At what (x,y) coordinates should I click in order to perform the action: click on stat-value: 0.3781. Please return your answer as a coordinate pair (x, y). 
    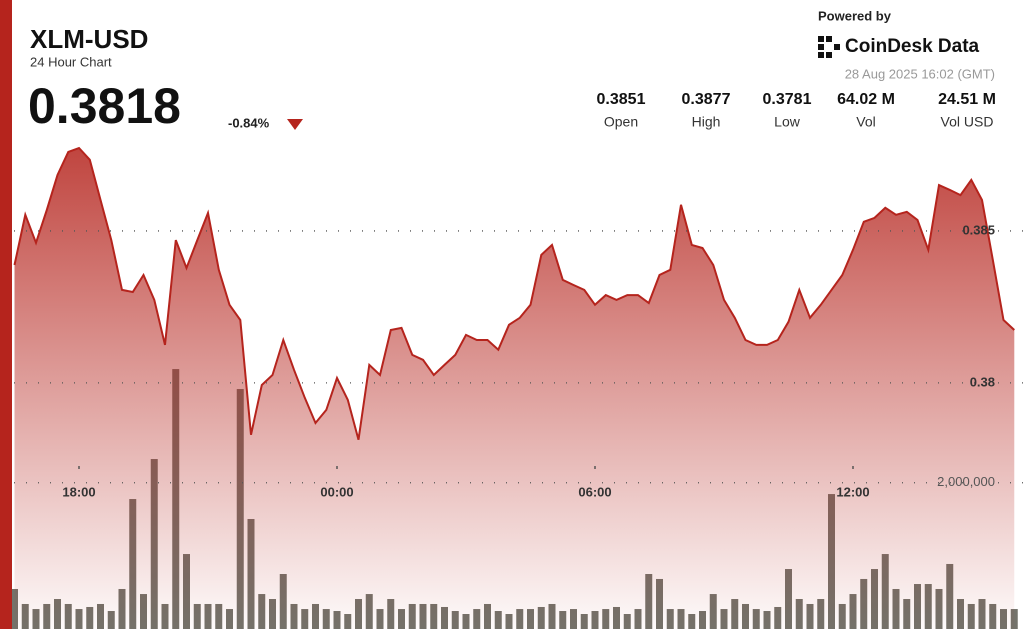
    Looking at the image, I should click on (787, 99).